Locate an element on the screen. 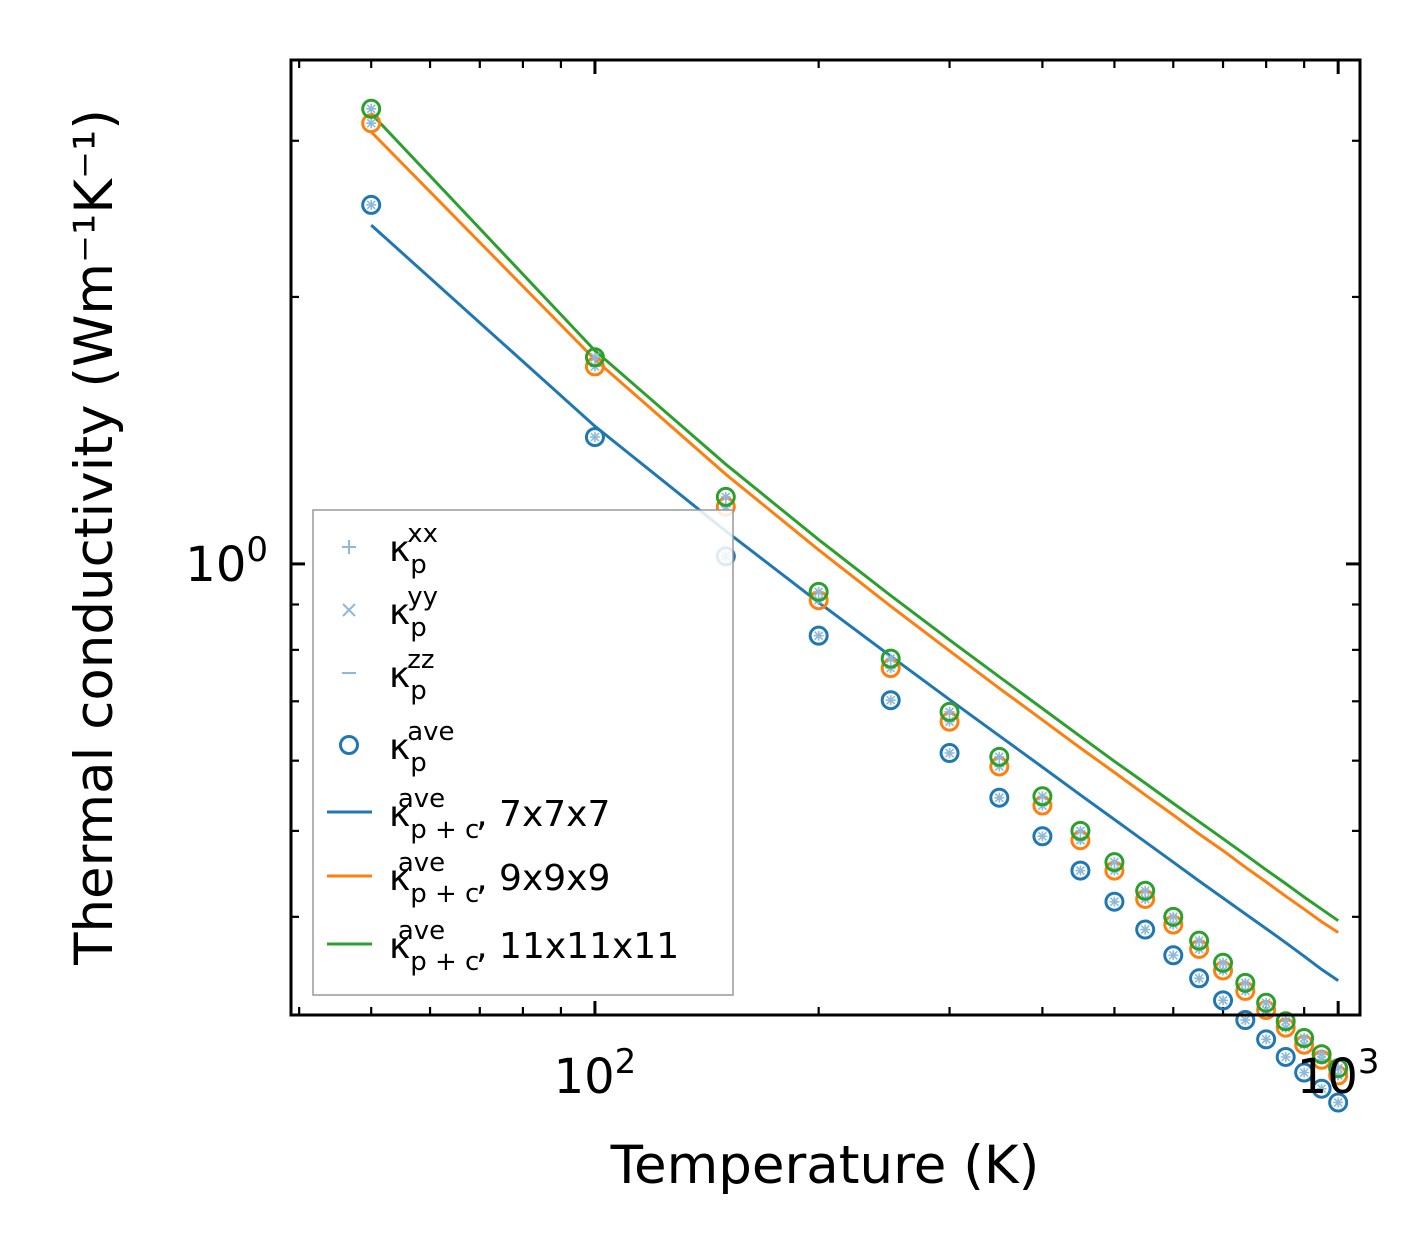 The height and width of the screenshot is (1254, 1421). data-point-9x9x9 is located at coordinates (371, 123).